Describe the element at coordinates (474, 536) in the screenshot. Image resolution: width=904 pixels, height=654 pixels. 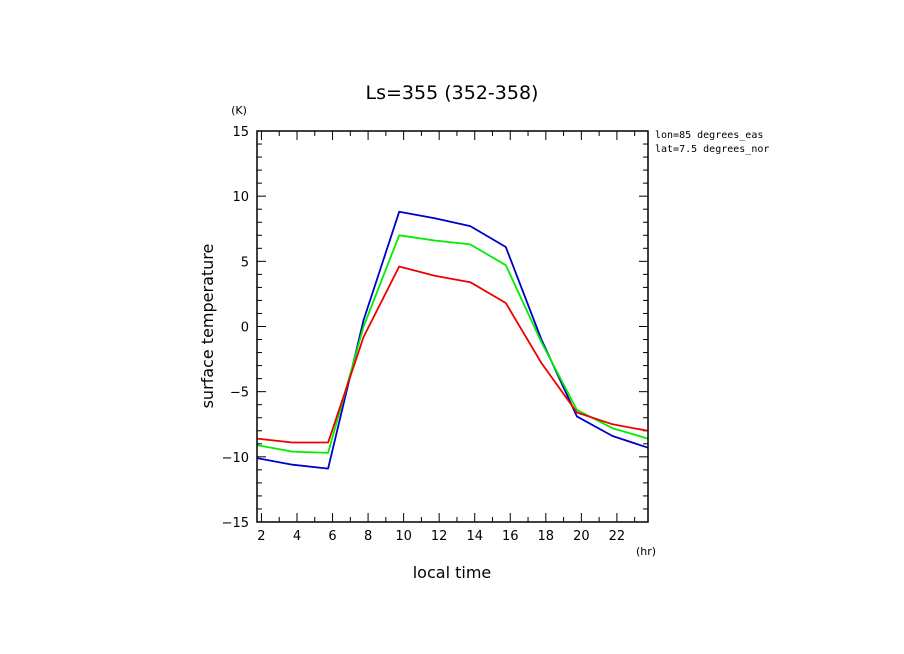
I see `x-tick-label: 14` at that location.